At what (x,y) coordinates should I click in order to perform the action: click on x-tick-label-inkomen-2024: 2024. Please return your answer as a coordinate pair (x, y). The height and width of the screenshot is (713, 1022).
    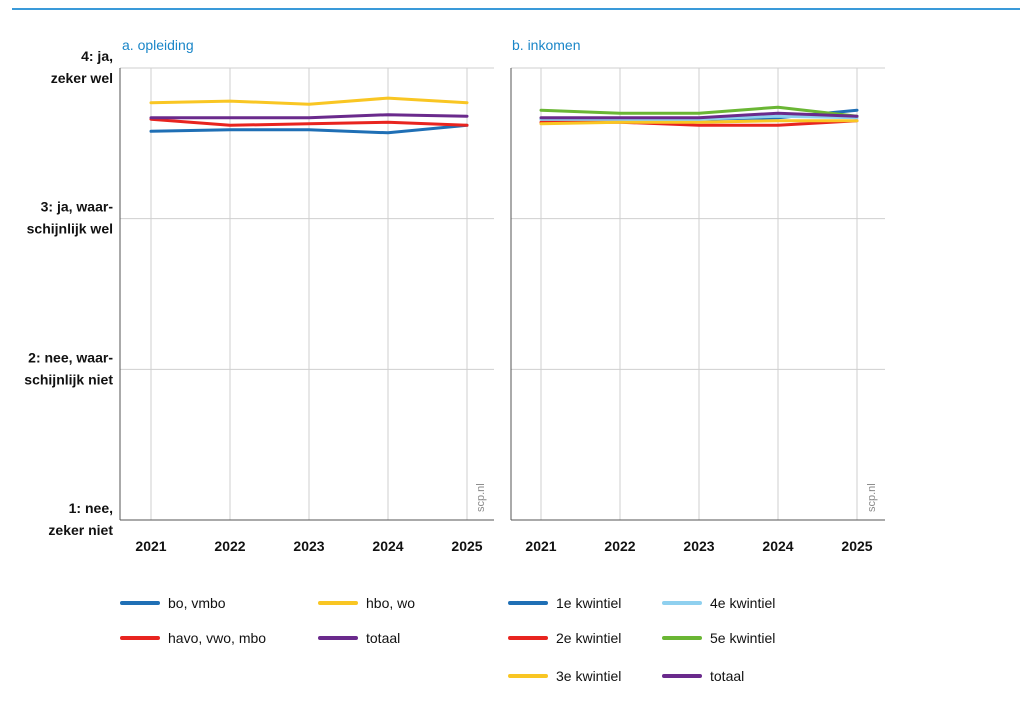
    Looking at the image, I should click on (777, 546).